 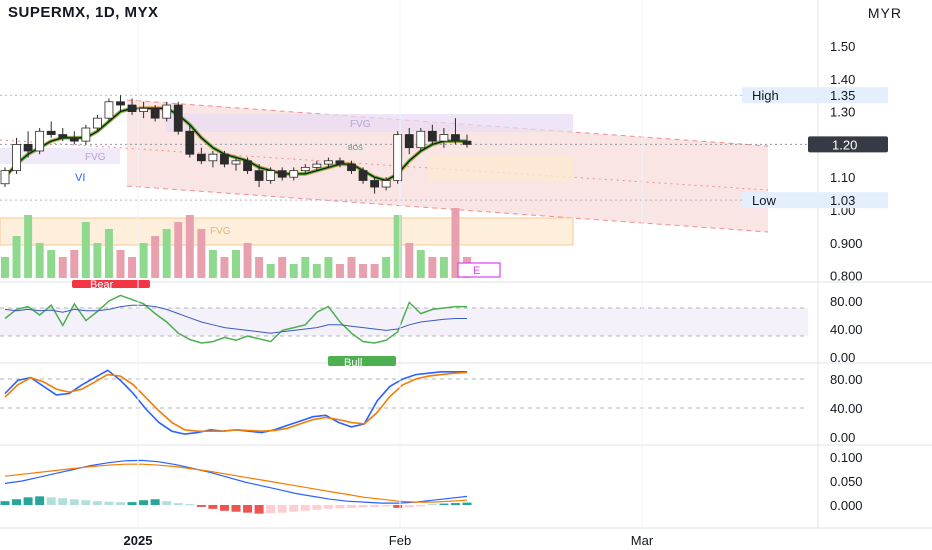 I want to click on x-tick-label: 2025, so click(x=138, y=540).